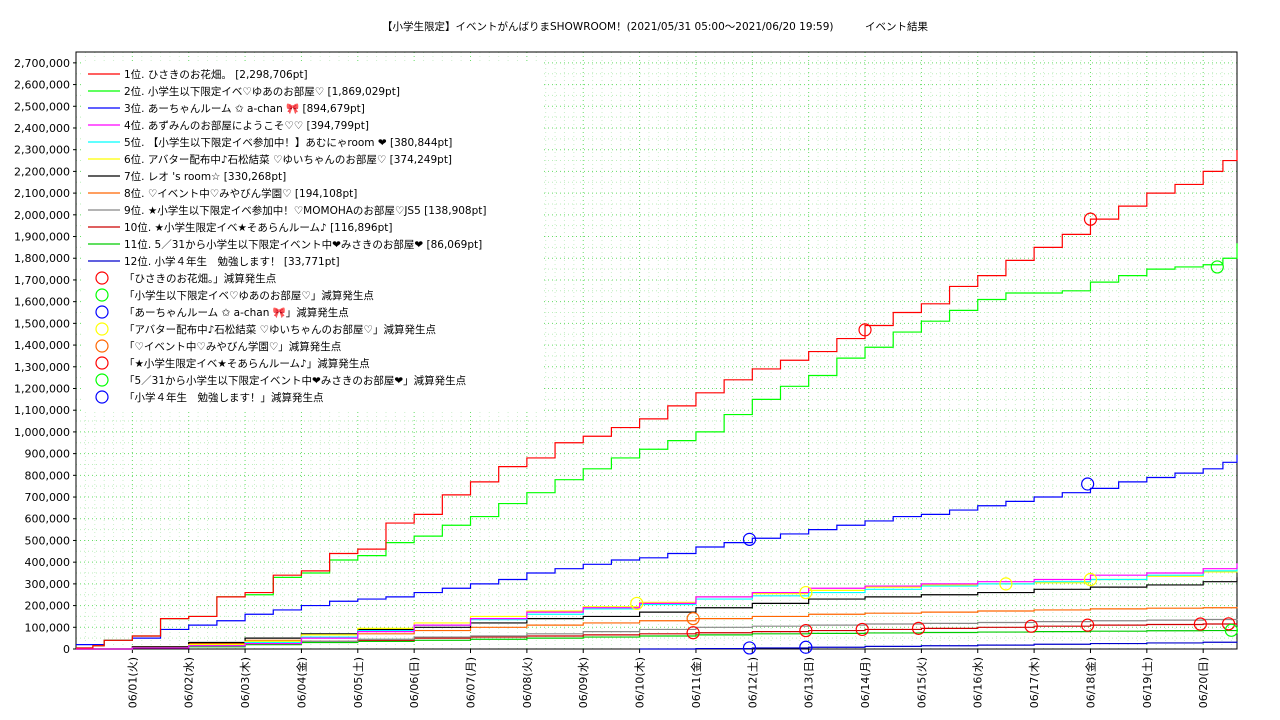 Image resolution: width=1280 pixels, height=720 pixels. Describe the element at coordinates (42, 258) in the screenshot. I see `y-tick-label: 1,800,000` at that location.